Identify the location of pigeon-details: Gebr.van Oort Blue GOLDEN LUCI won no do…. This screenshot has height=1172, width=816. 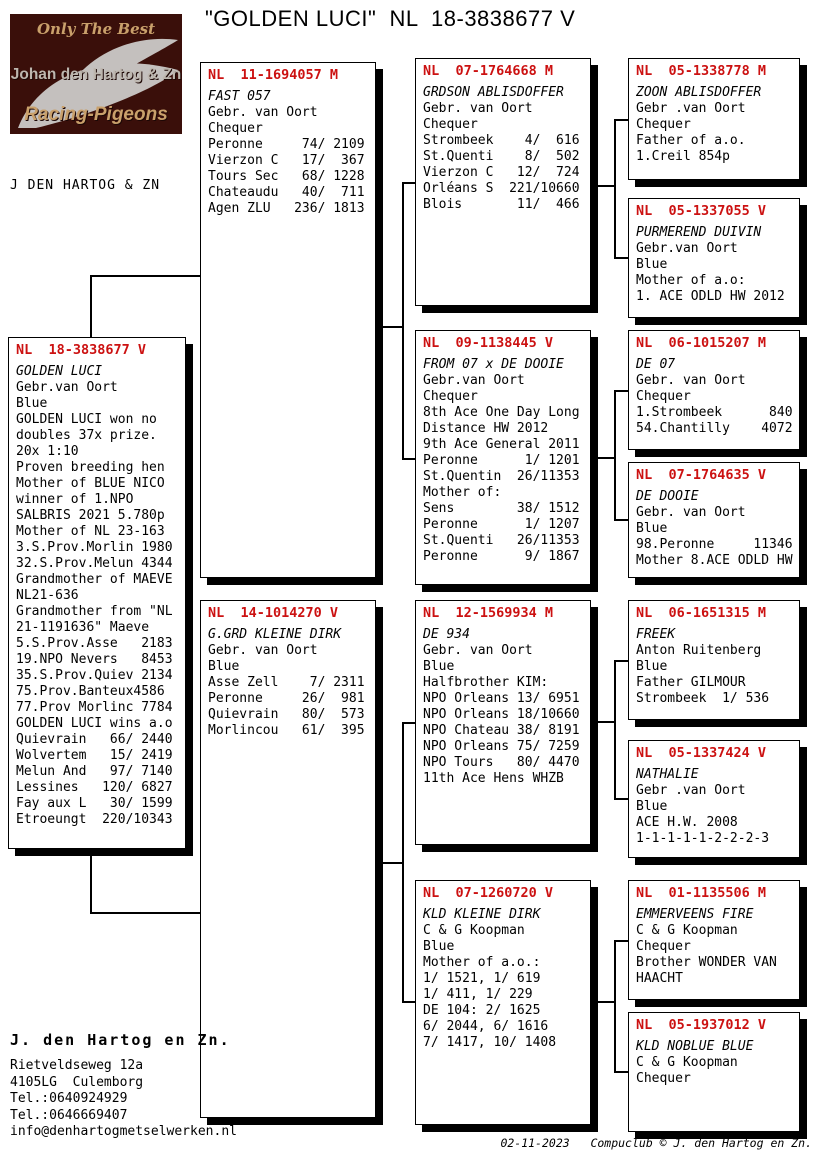
(94, 603).